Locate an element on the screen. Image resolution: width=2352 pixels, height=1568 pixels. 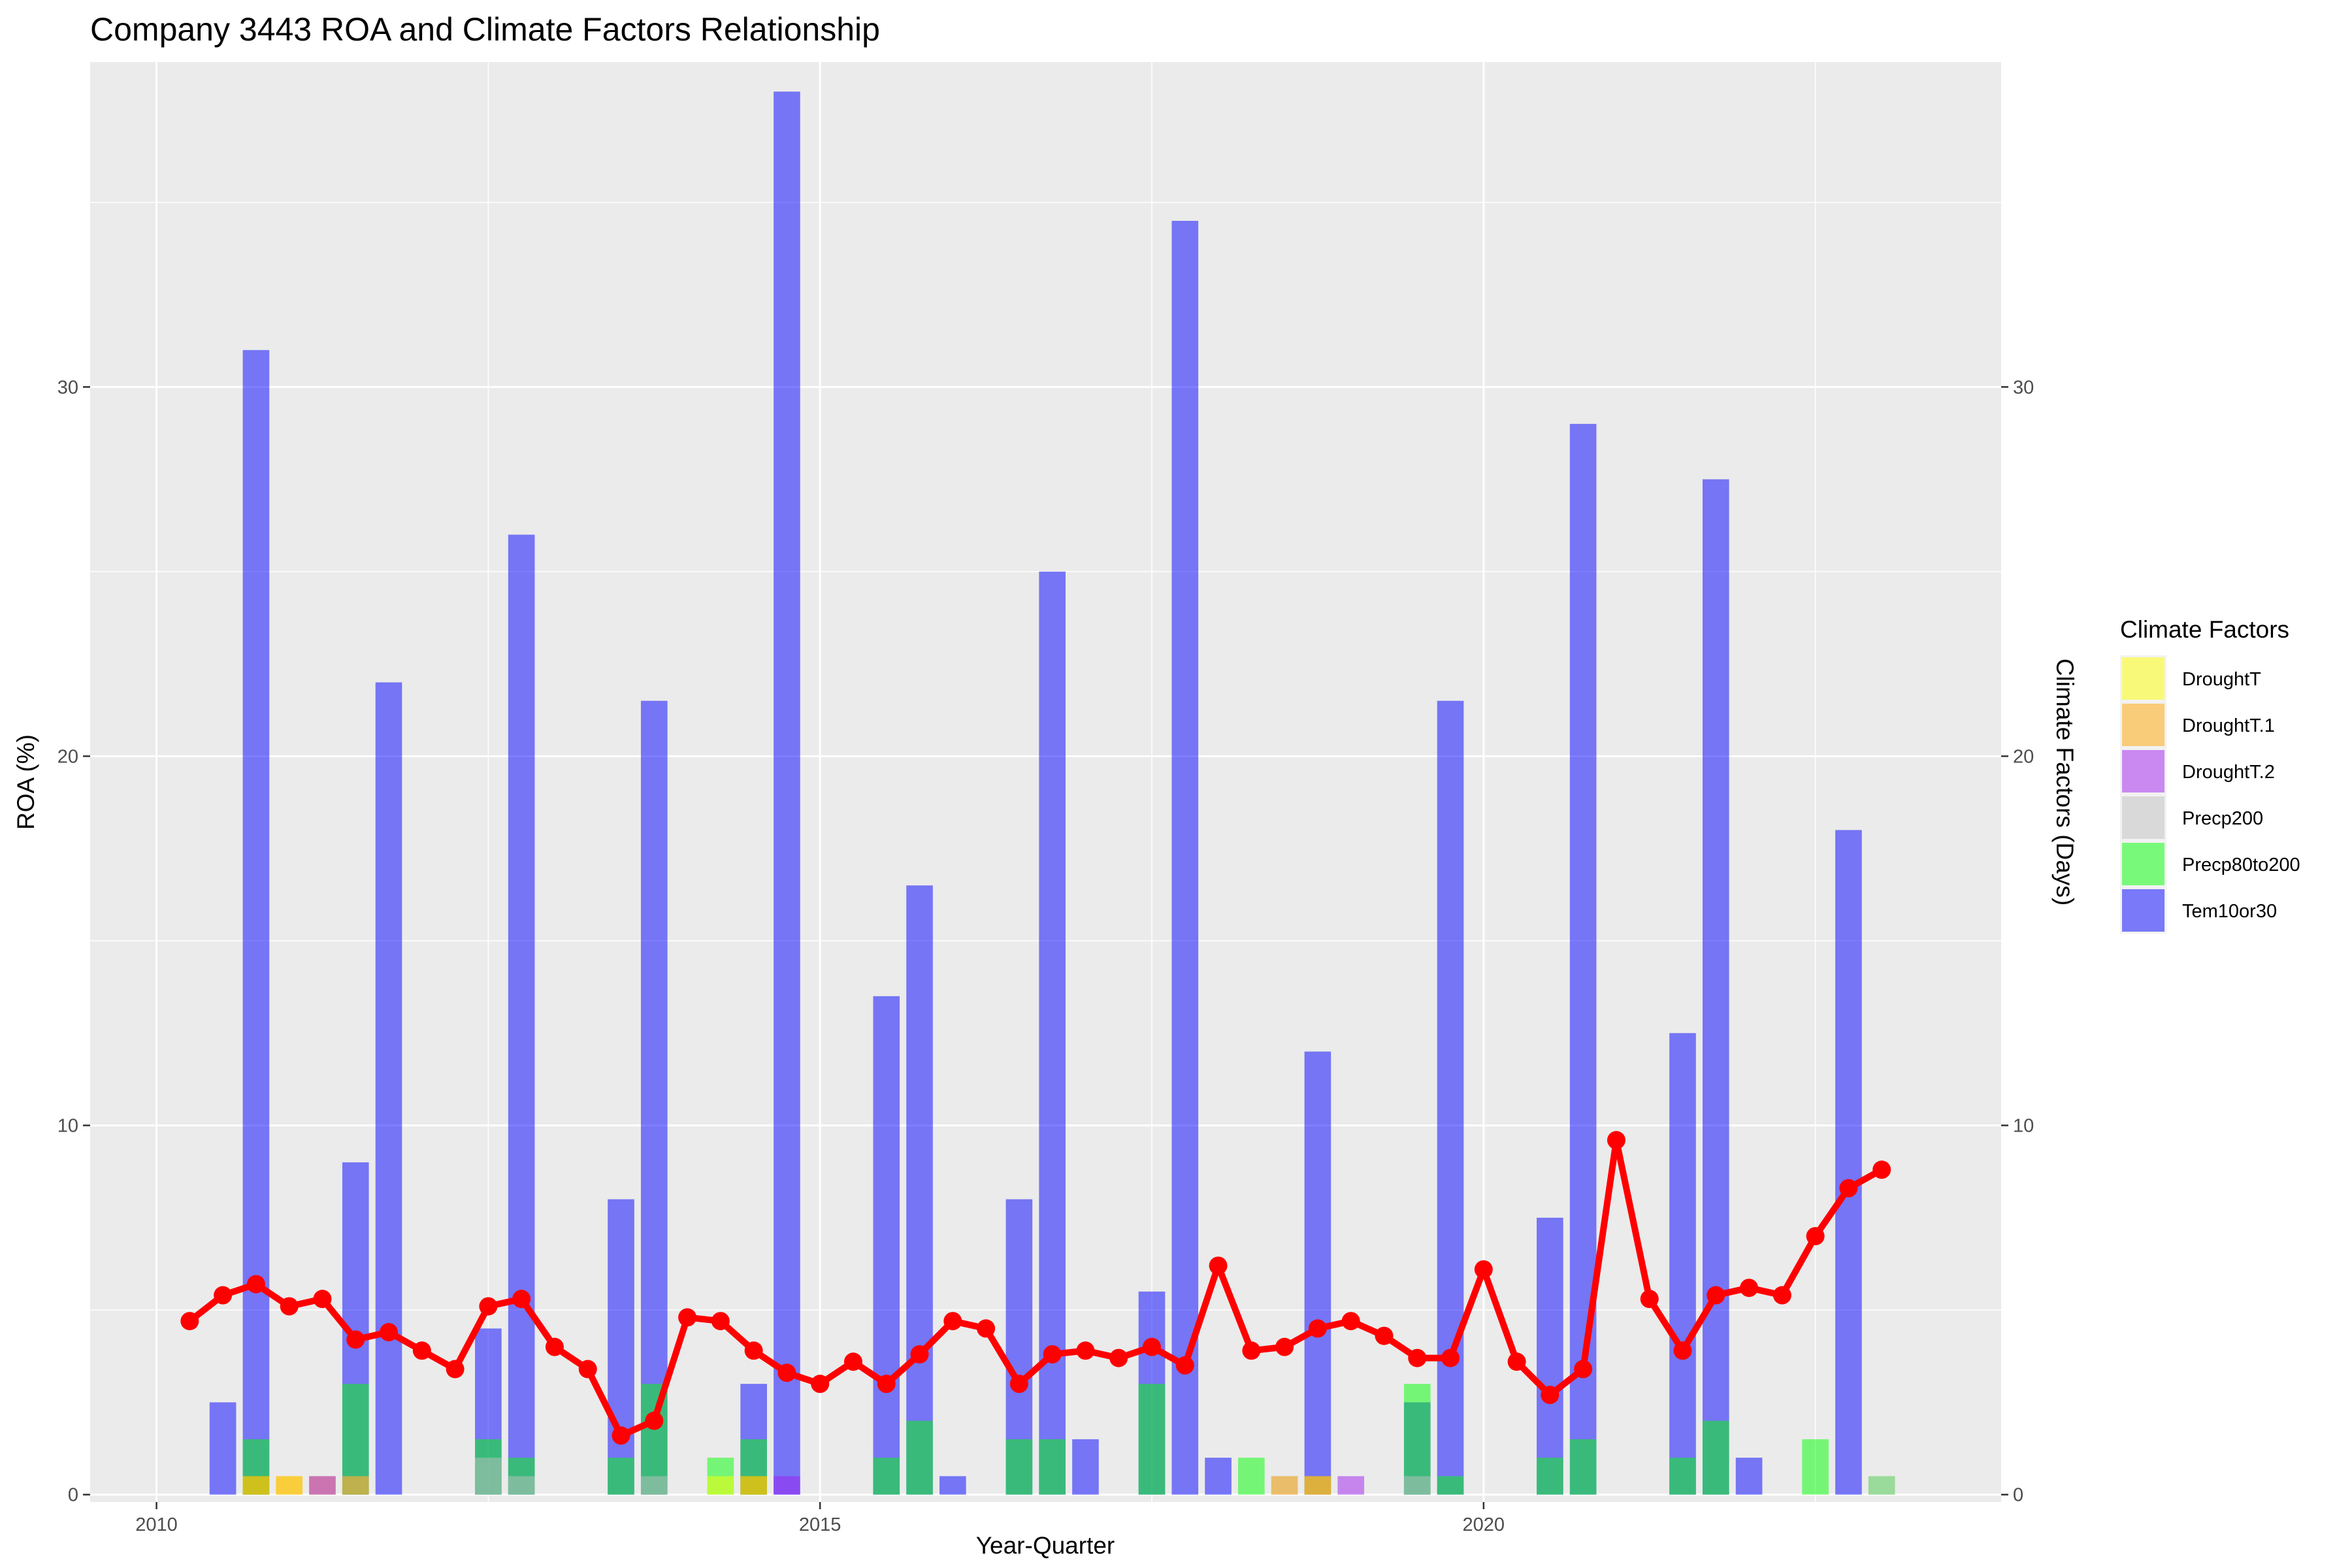
legend-label: DroughtT.1 is located at coordinates (2228, 725).